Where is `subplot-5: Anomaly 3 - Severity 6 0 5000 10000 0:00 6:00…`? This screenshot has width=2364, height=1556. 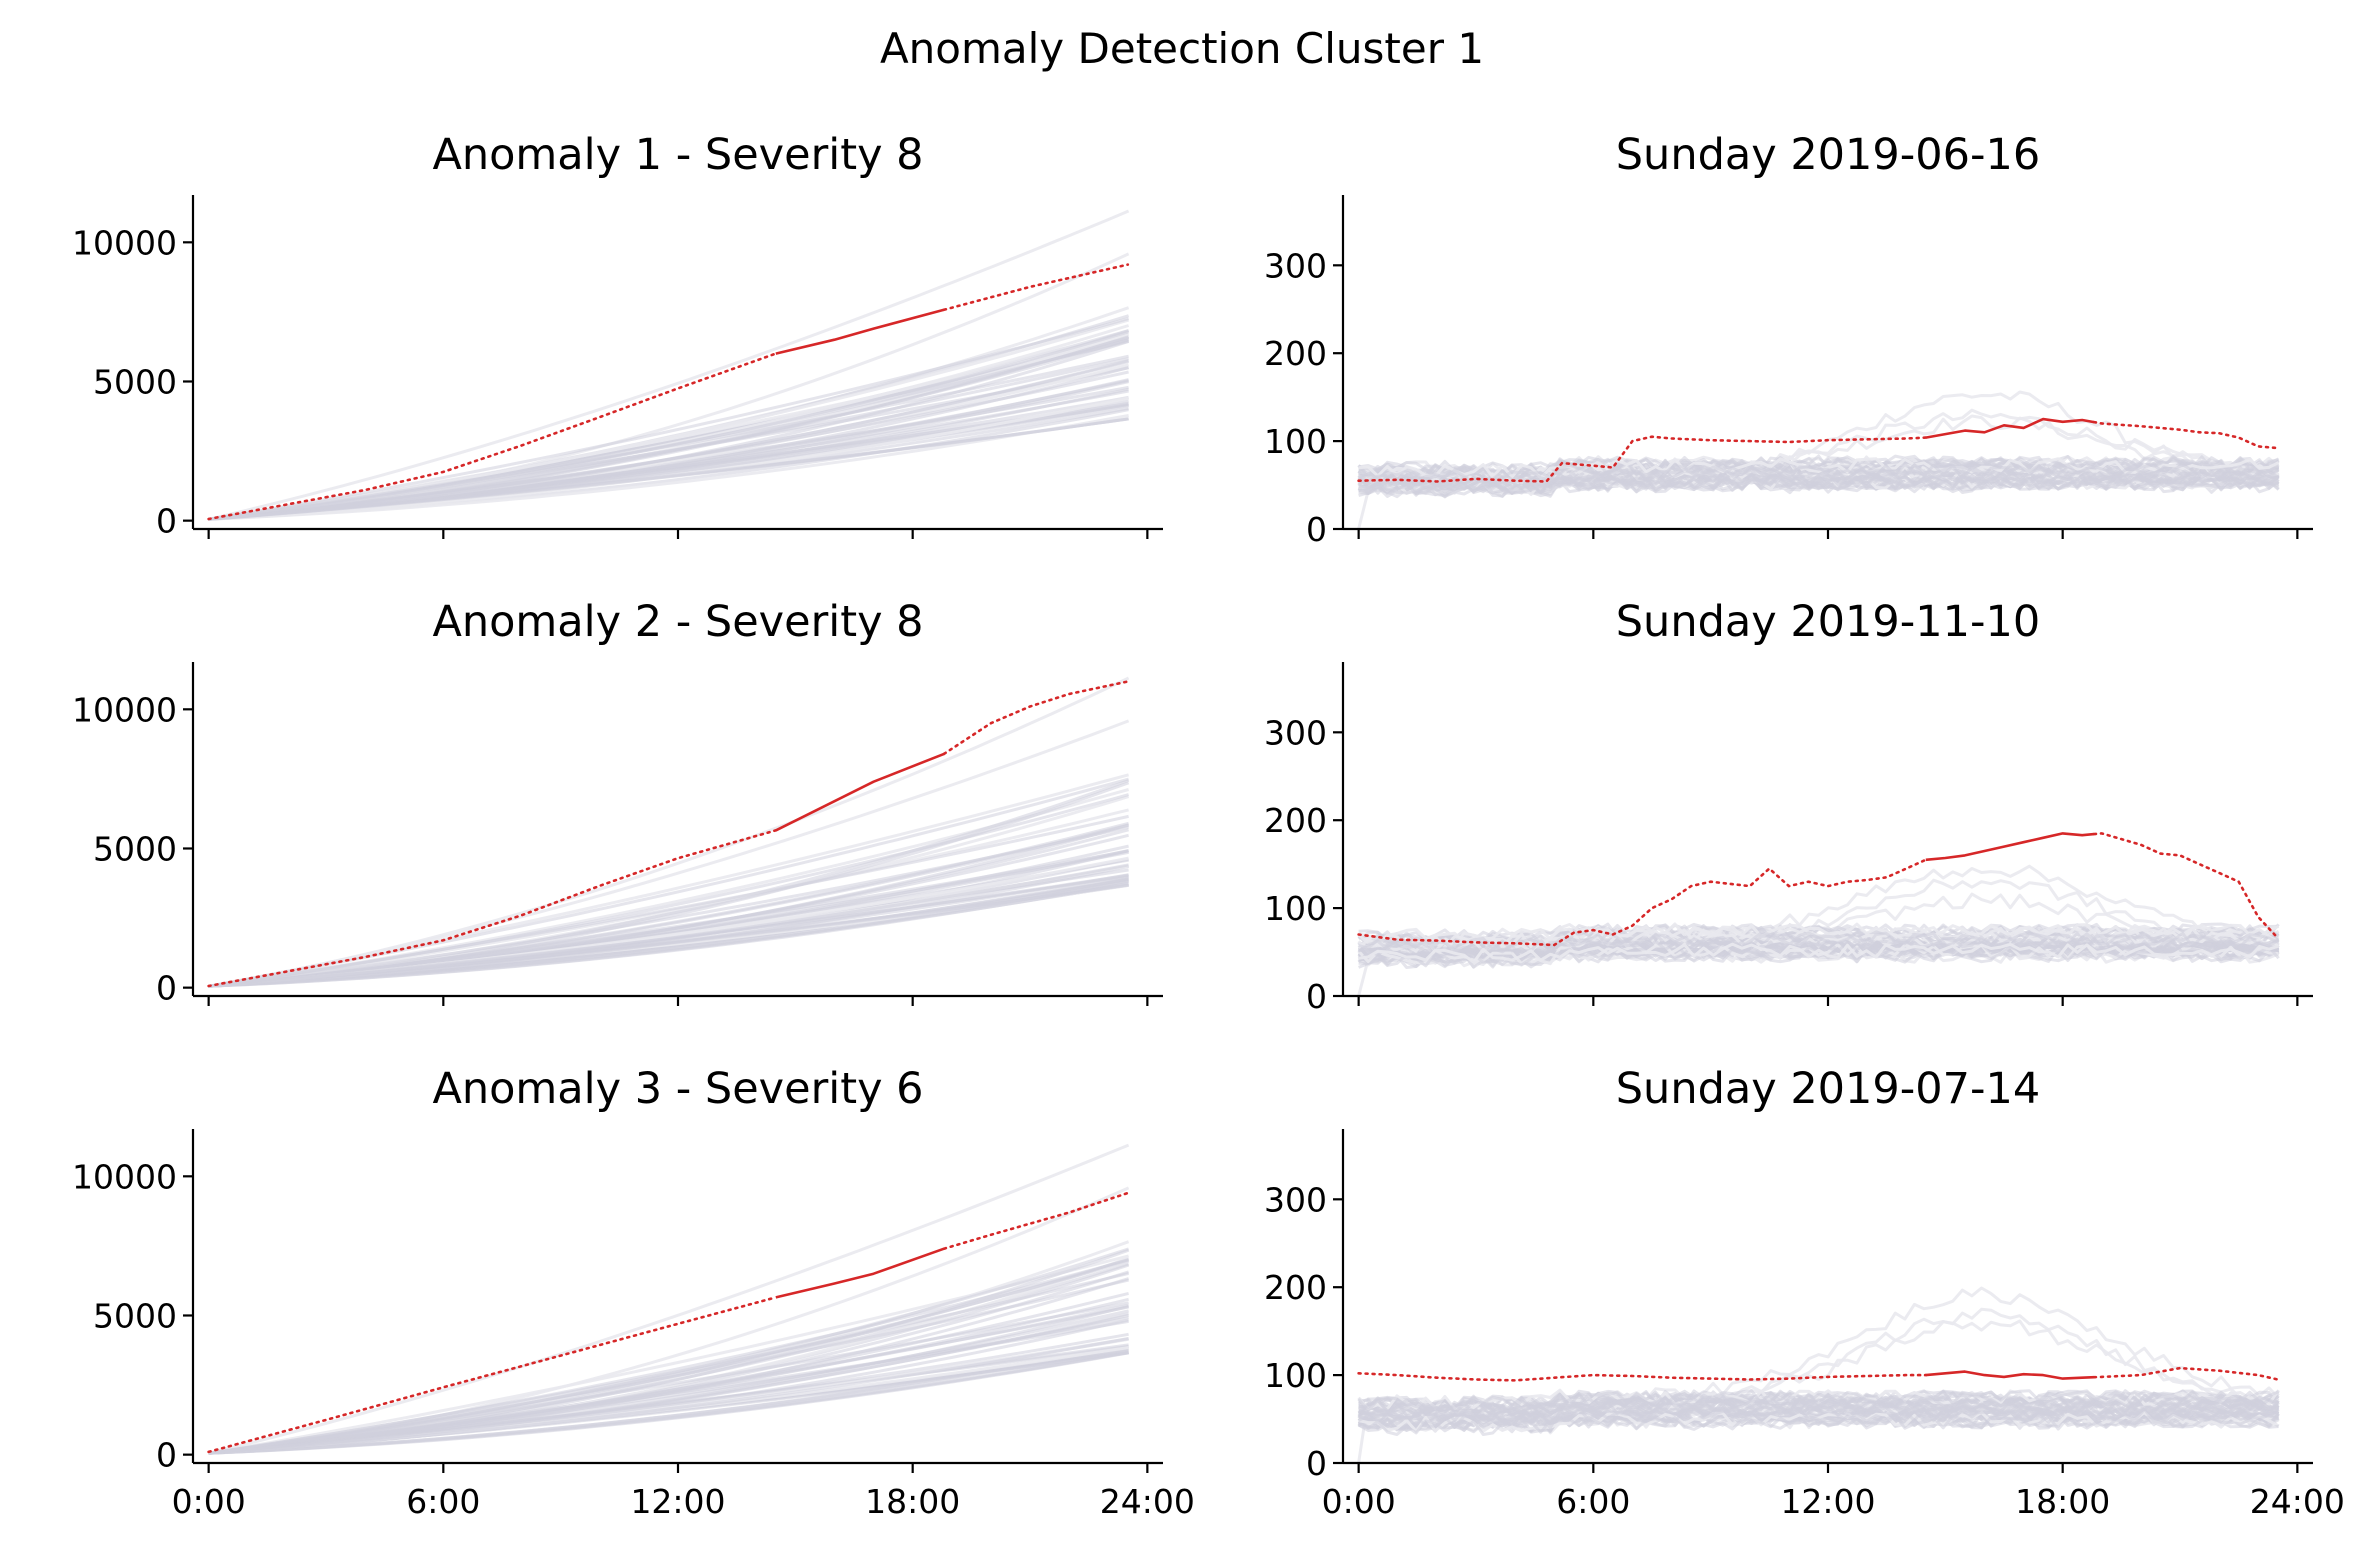 subplot-5: Anomaly 3 - Severity 6 0 5000 10000 0:00 6:00… is located at coordinates (633, 1292).